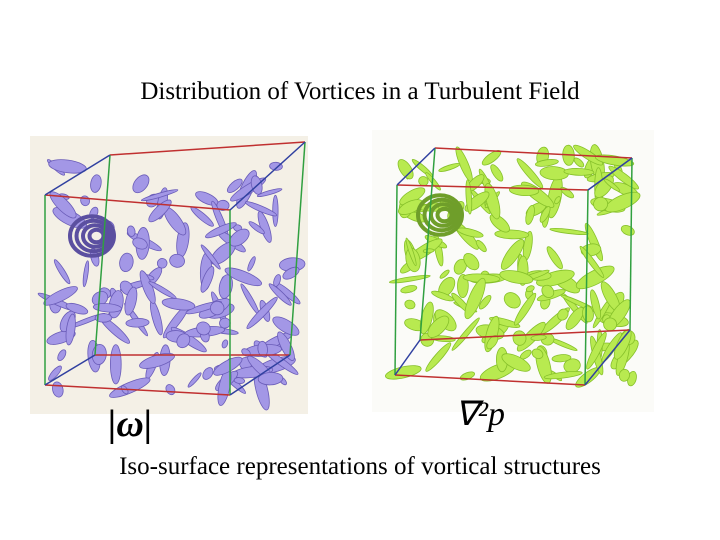  Describe the element at coordinates (130, 424) in the screenshot. I see `vorticity-label: |ω|` at that location.